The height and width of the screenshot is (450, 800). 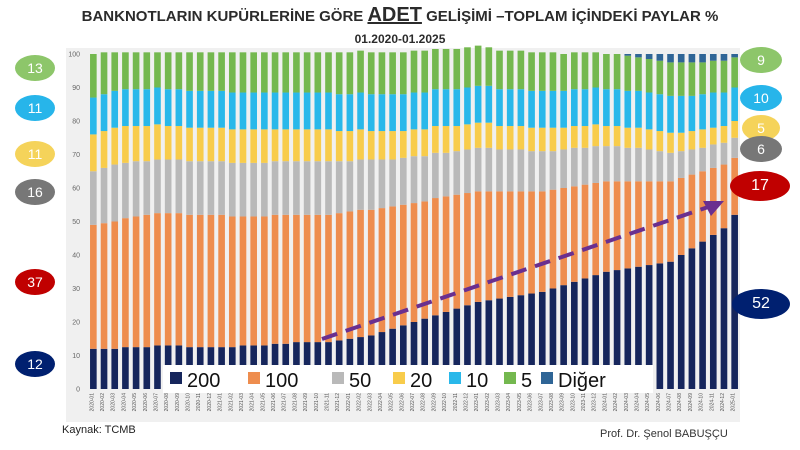 I want to click on x-tick-label: 2020-12, so click(x=210, y=402).